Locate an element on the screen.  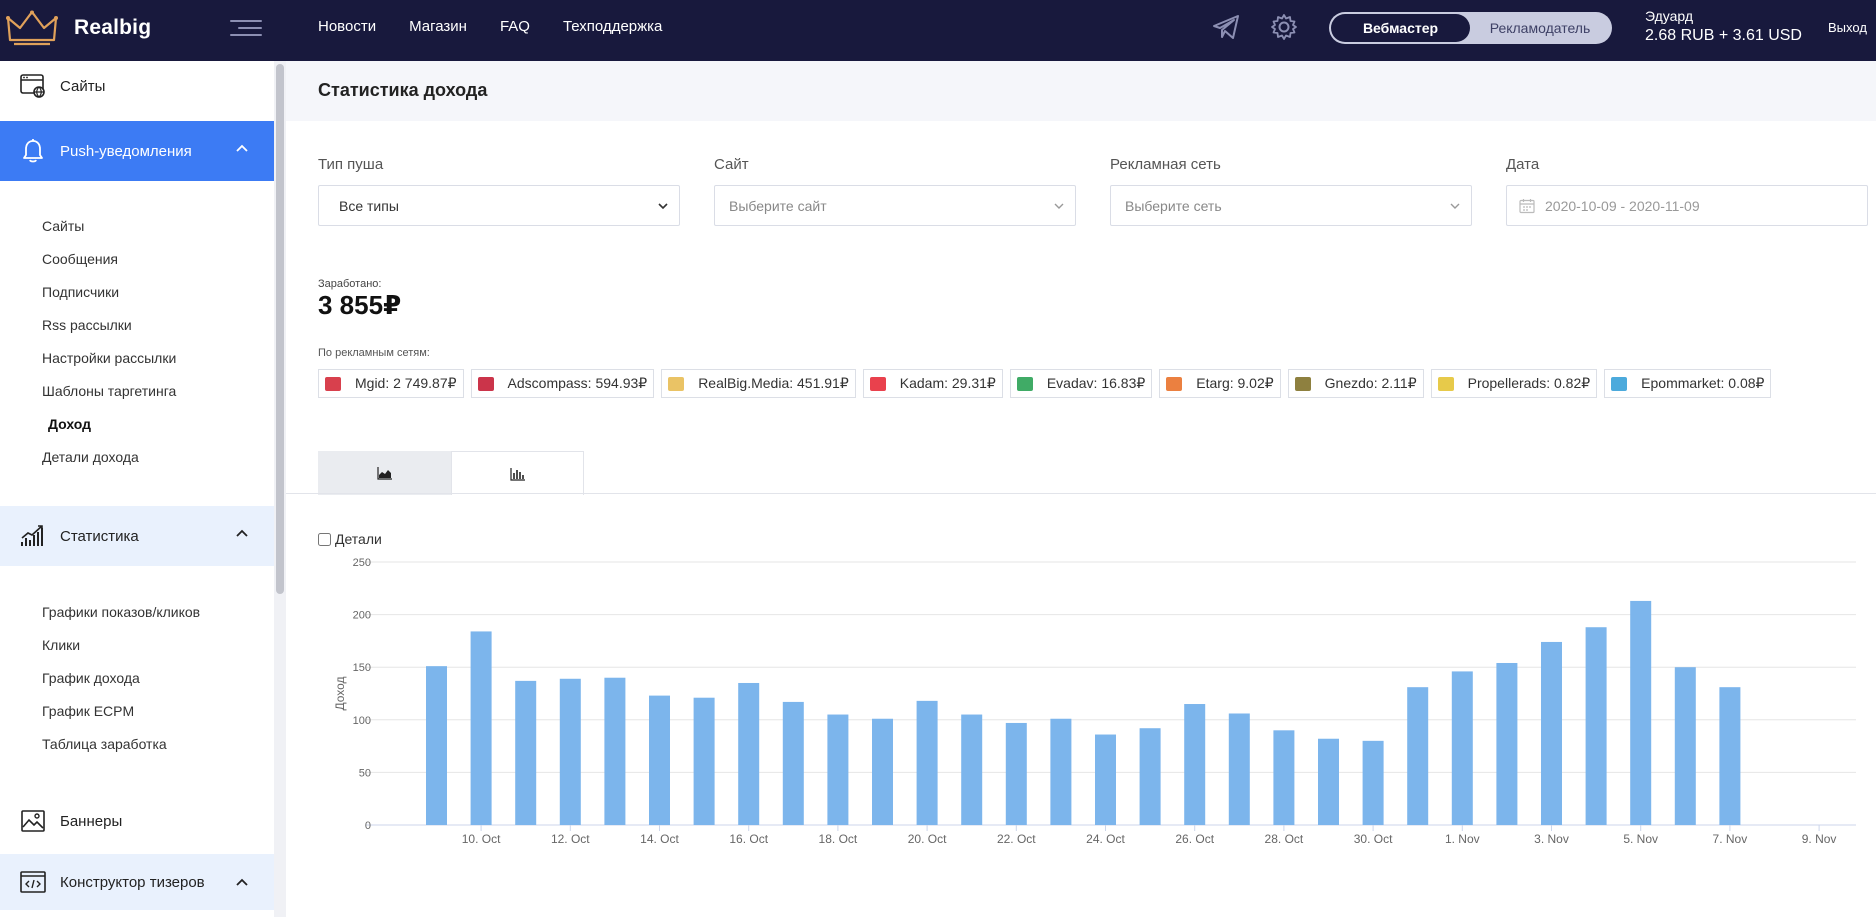
network-chip-label: Mgid: 2 749.87₽ is located at coordinates (406, 383).